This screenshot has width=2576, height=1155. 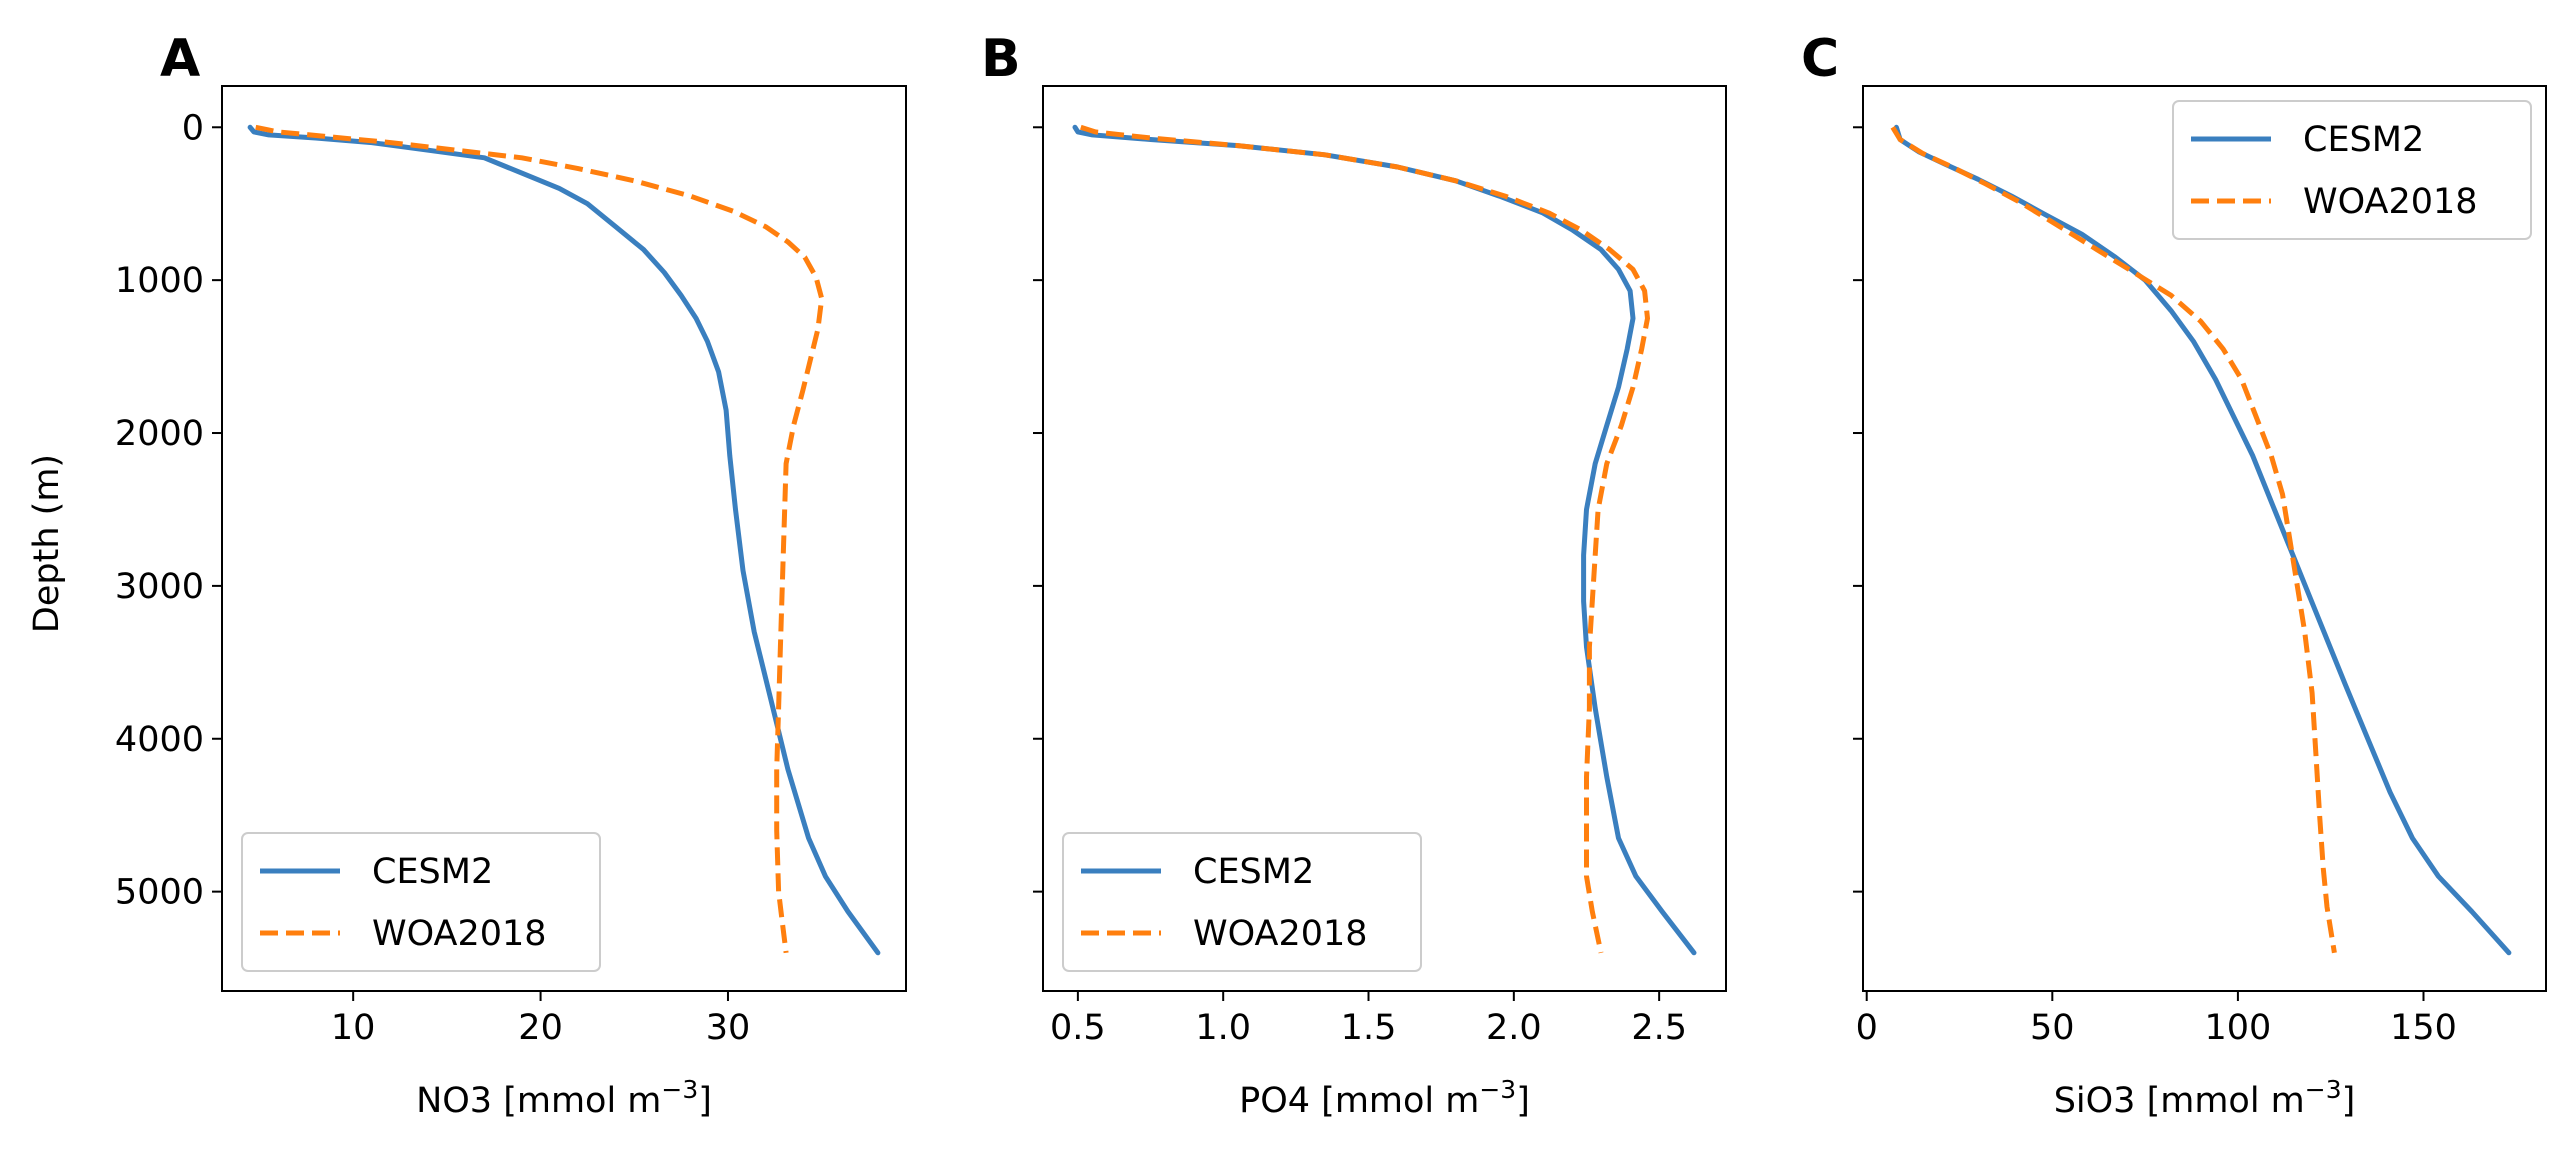 I want to click on x-tick-label: 1.0, so click(x=1223, y=1028).